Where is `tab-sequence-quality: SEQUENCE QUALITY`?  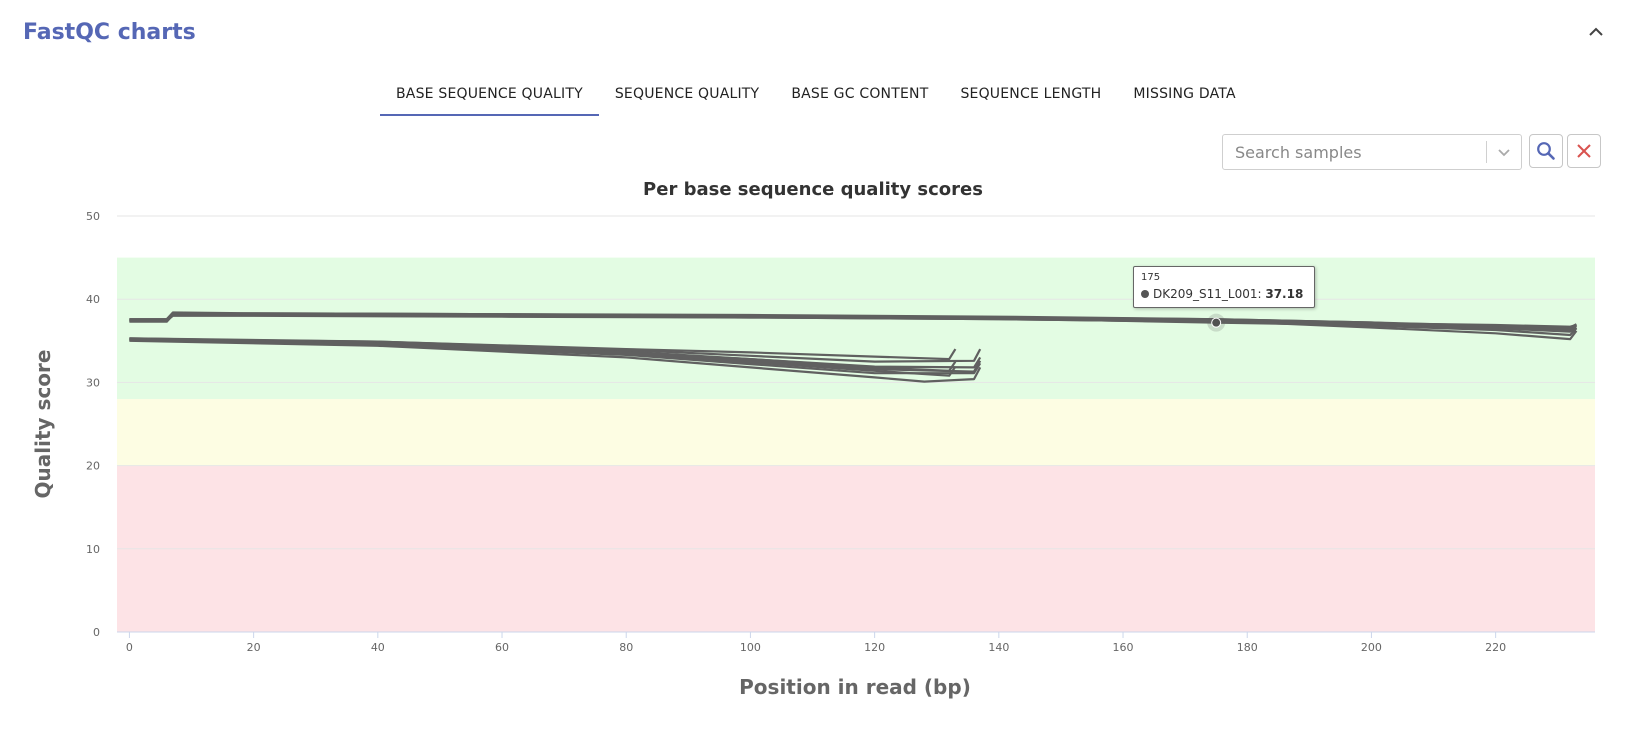 tab-sequence-quality: SEQUENCE QUALITY is located at coordinates (687, 94).